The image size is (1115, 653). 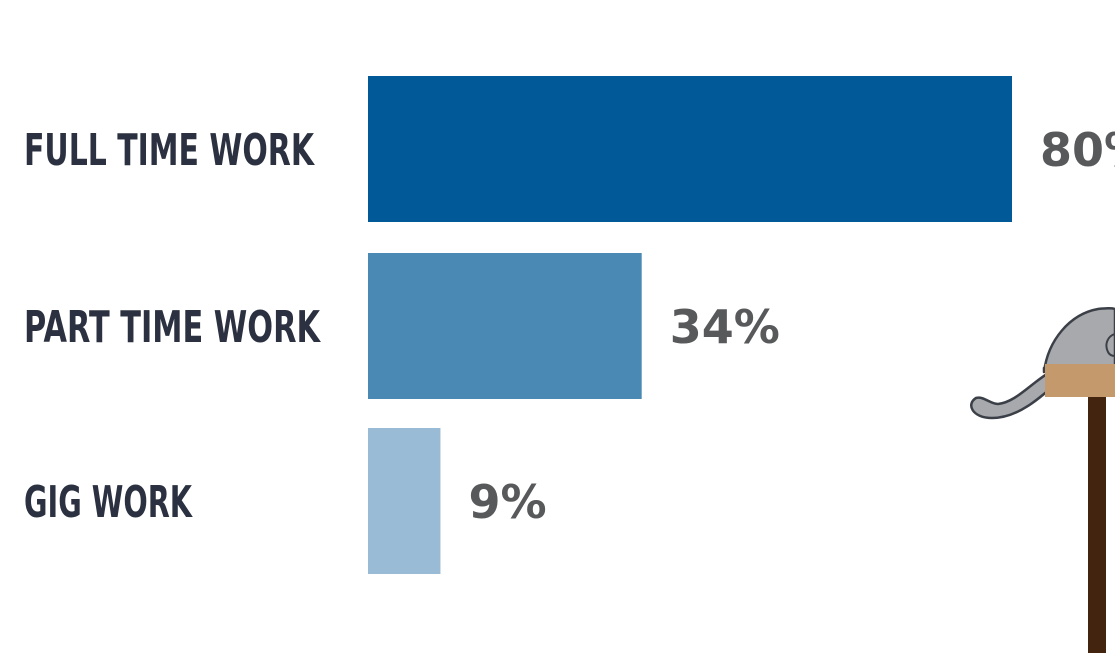 I want to click on value-label-part-time-work: 34%, so click(x=725, y=327).